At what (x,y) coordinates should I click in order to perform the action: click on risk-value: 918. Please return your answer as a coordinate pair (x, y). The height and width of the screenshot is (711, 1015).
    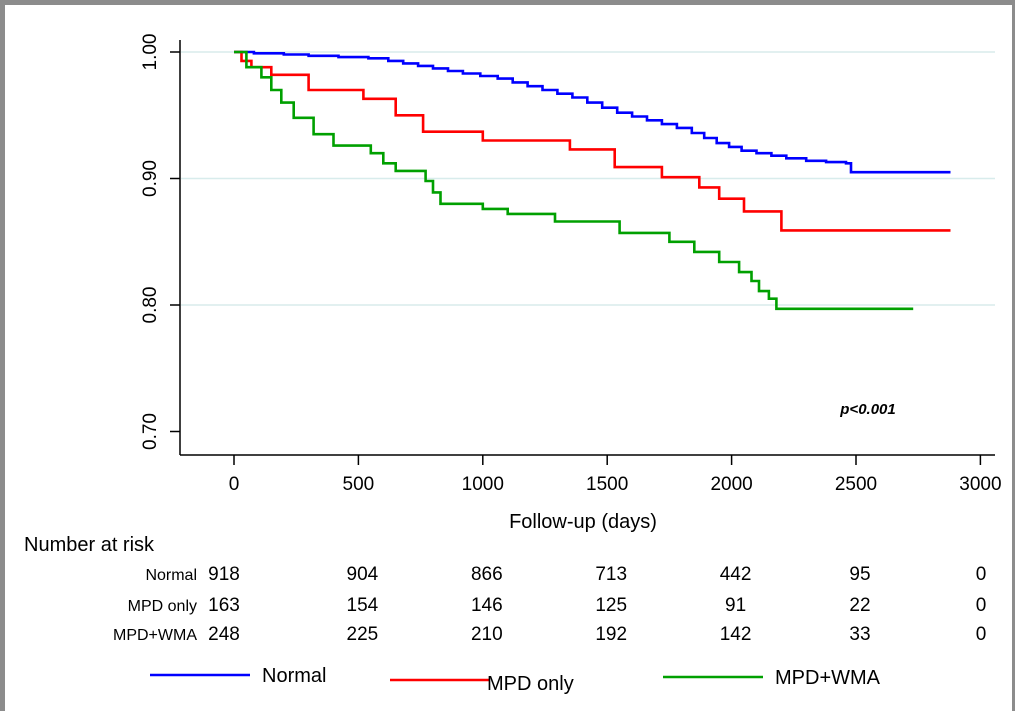
    Looking at the image, I should click on (224, 574).